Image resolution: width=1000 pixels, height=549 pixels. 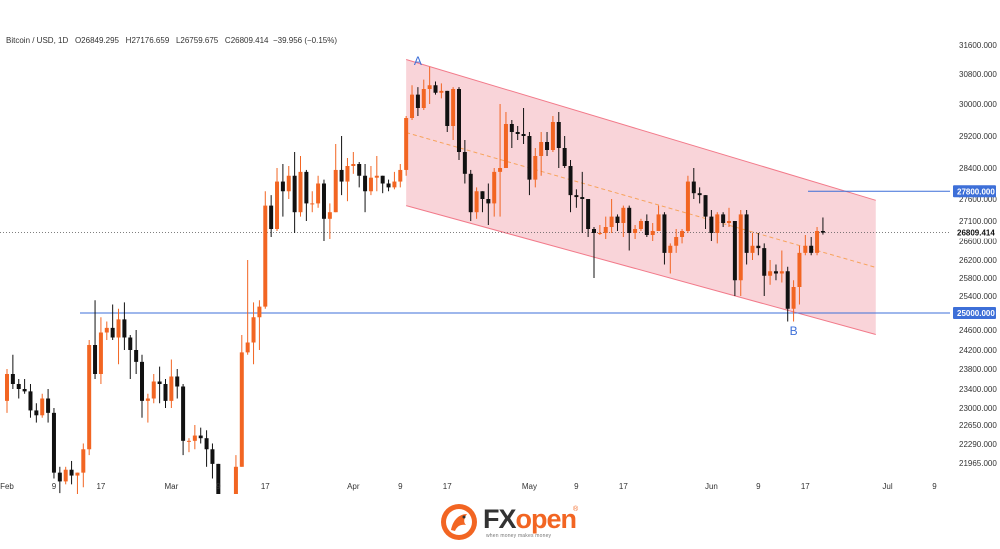 I want to click on y-tick-label: 31600.000, so click(x=978, y=45).